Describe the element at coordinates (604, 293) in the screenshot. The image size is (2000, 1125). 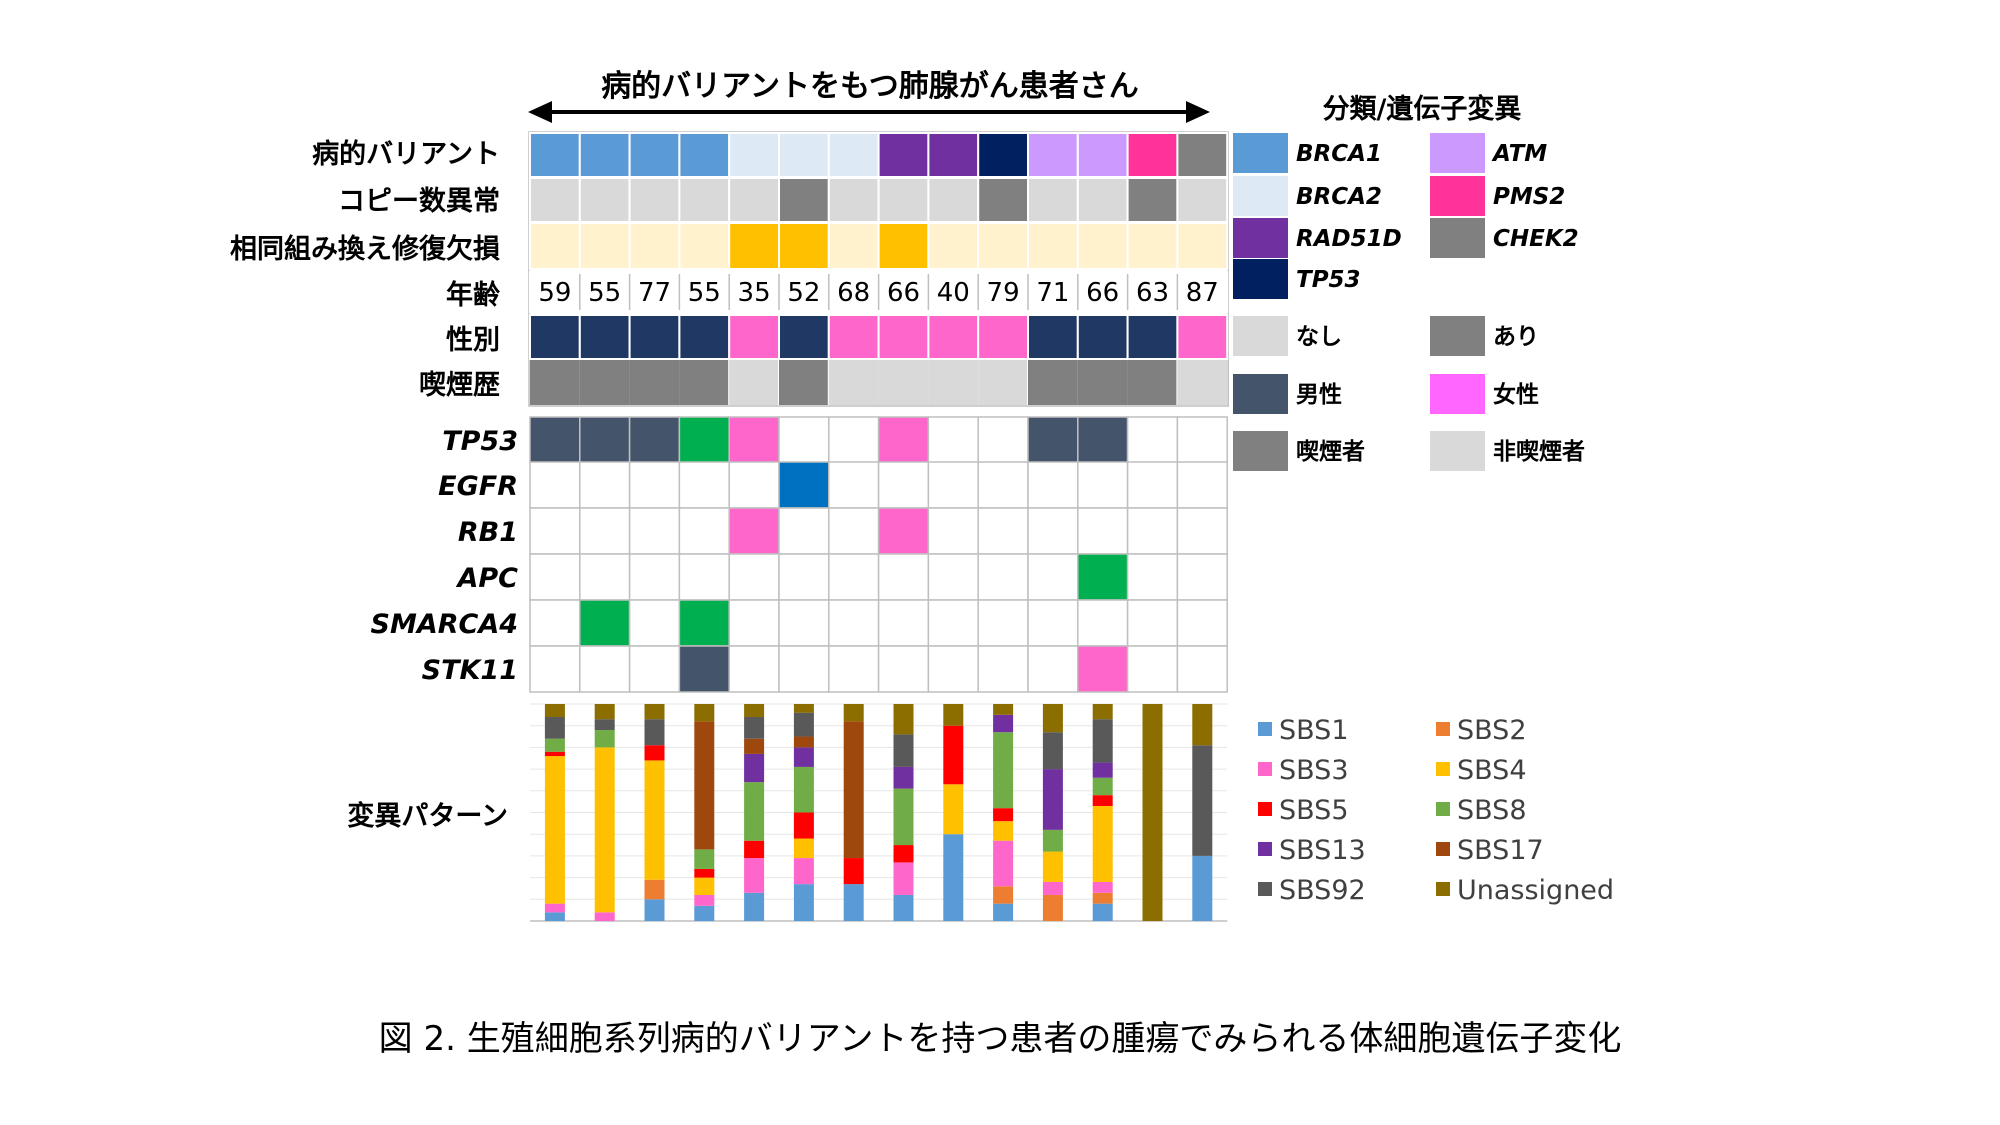
I see `age-value: 55` at that location.